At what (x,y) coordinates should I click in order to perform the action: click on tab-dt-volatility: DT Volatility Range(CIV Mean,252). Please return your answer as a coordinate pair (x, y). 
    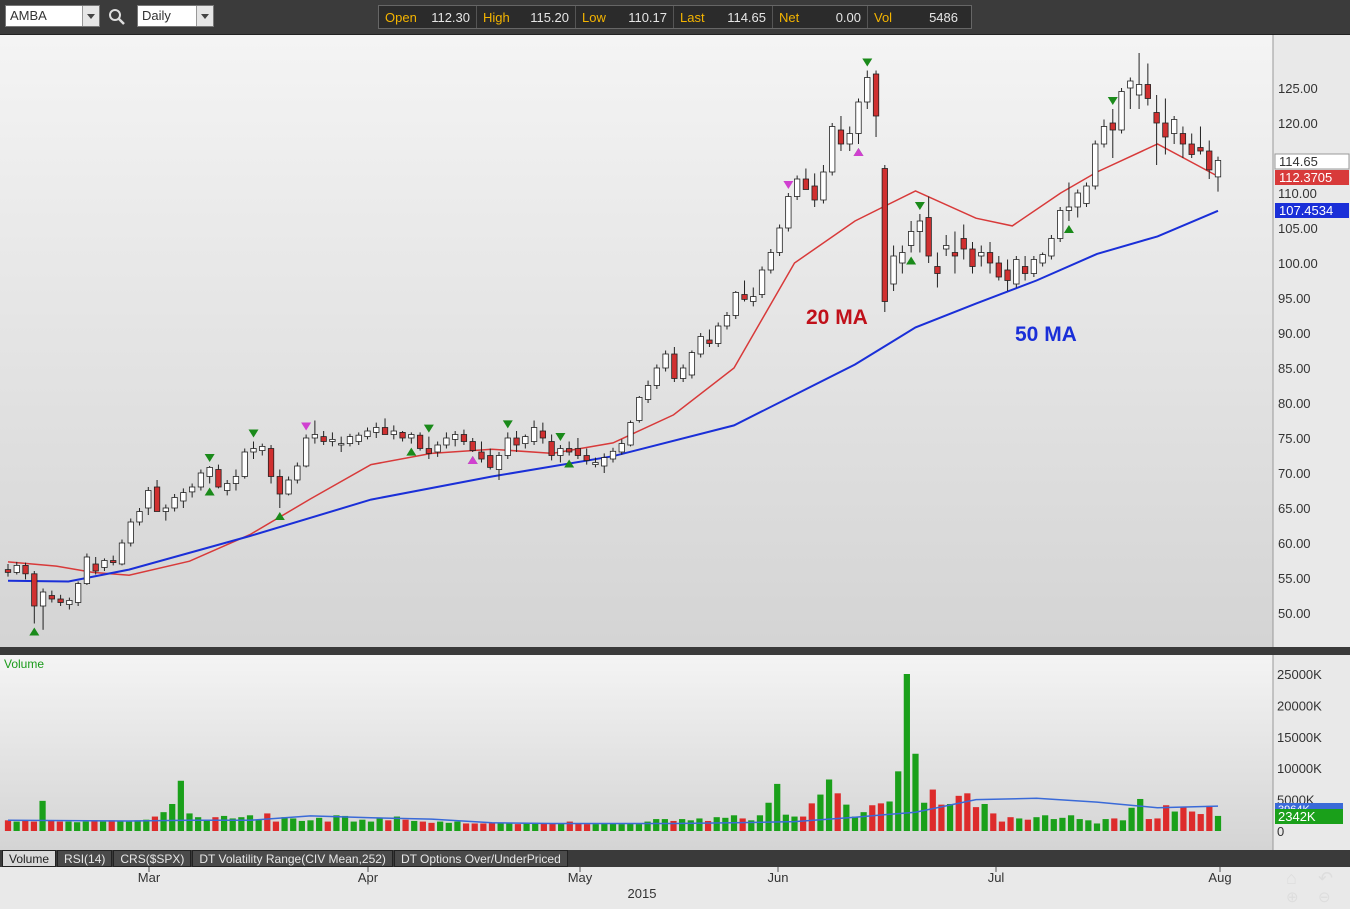
    Looking at the image, I should click on (292, 858).